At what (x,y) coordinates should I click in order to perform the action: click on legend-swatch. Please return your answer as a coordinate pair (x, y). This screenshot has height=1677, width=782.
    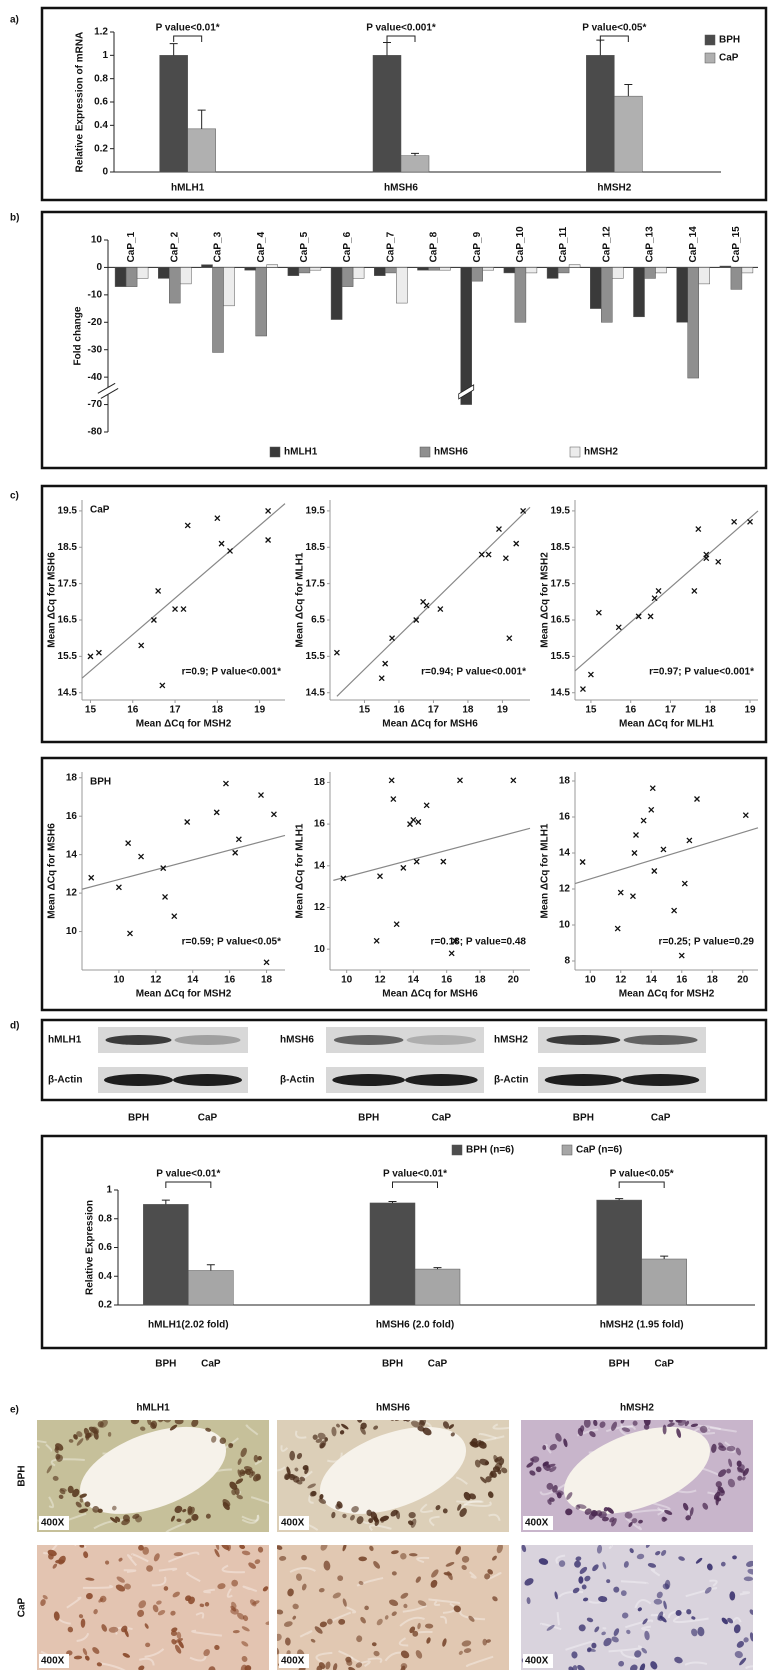
    Looking at the image, I should click on (575, 452).